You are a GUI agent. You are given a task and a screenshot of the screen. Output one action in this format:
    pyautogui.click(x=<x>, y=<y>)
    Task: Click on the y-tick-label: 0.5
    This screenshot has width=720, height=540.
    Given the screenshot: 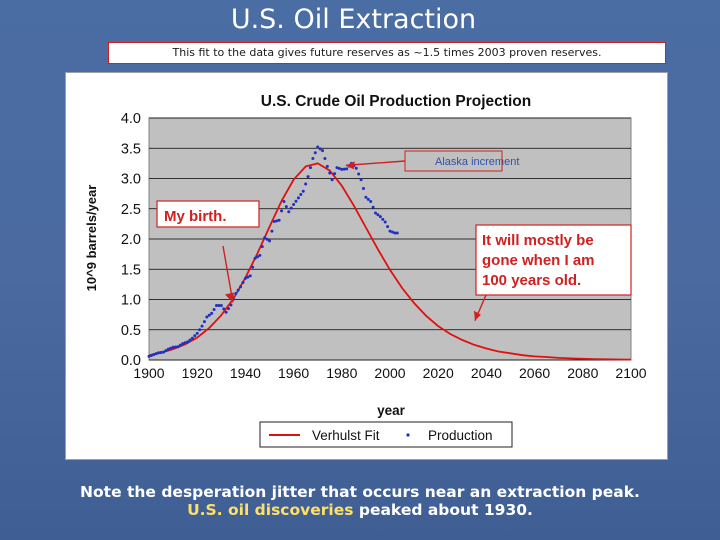 What is the action you would take?
    pyautogui.click(x=131, y=331)
    